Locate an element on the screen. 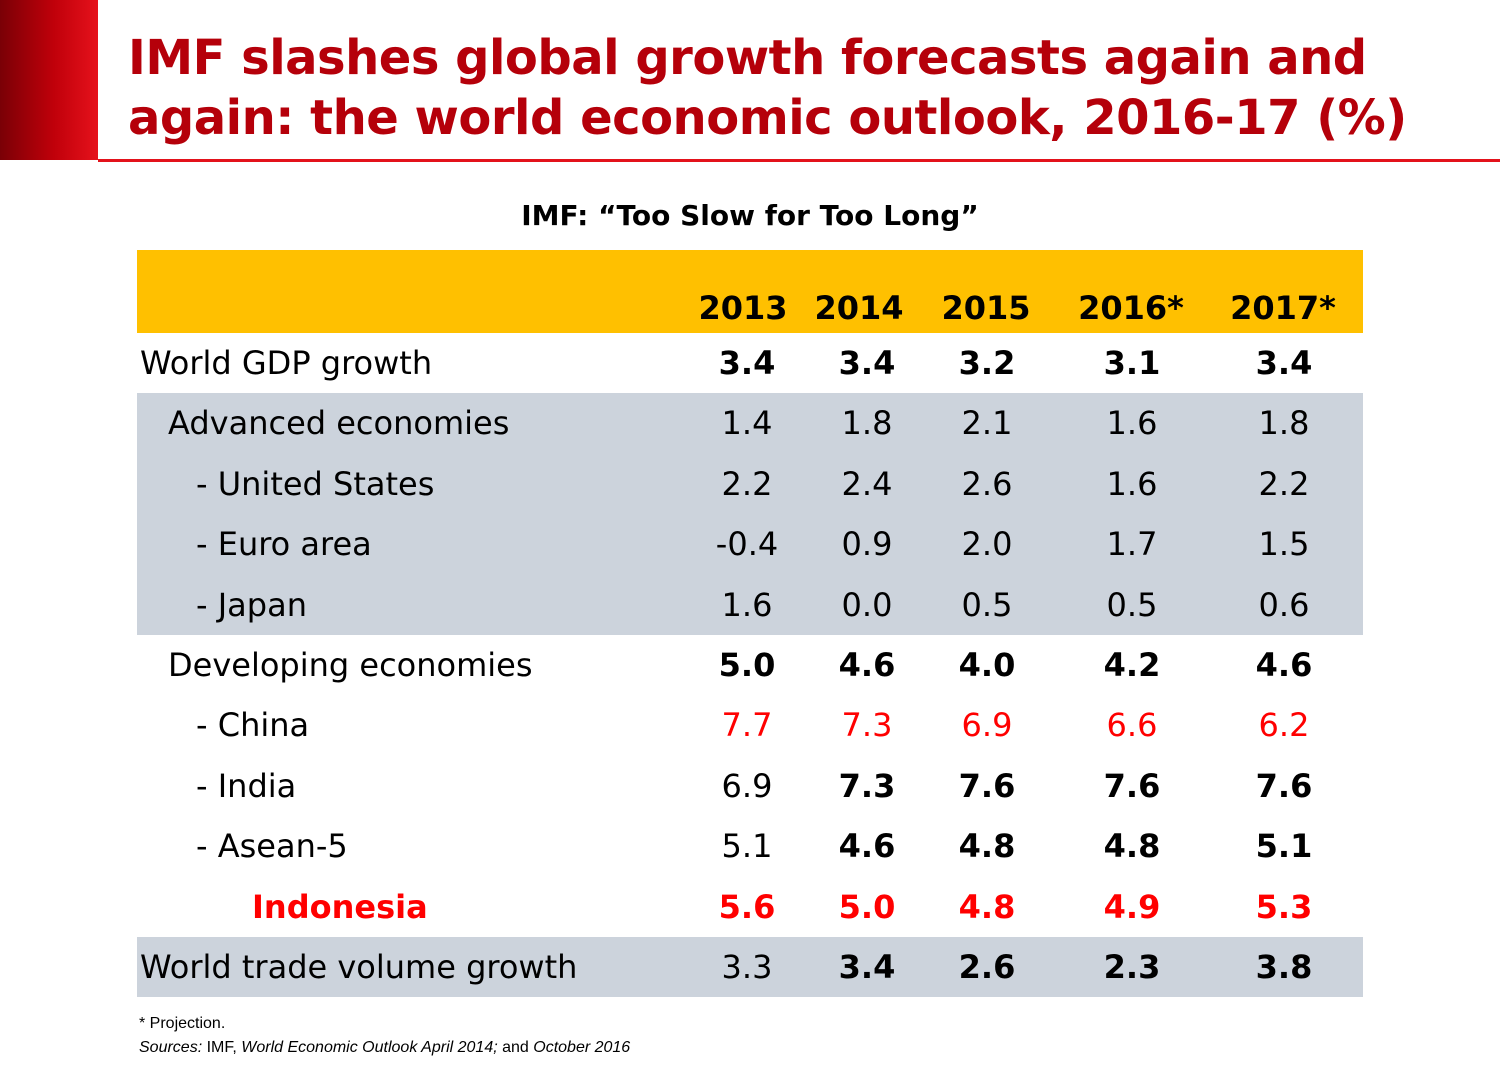 The height and width of the screenshot is (1066, 1500). cell-value: 6.6 is located at coordinates (1132, 725).